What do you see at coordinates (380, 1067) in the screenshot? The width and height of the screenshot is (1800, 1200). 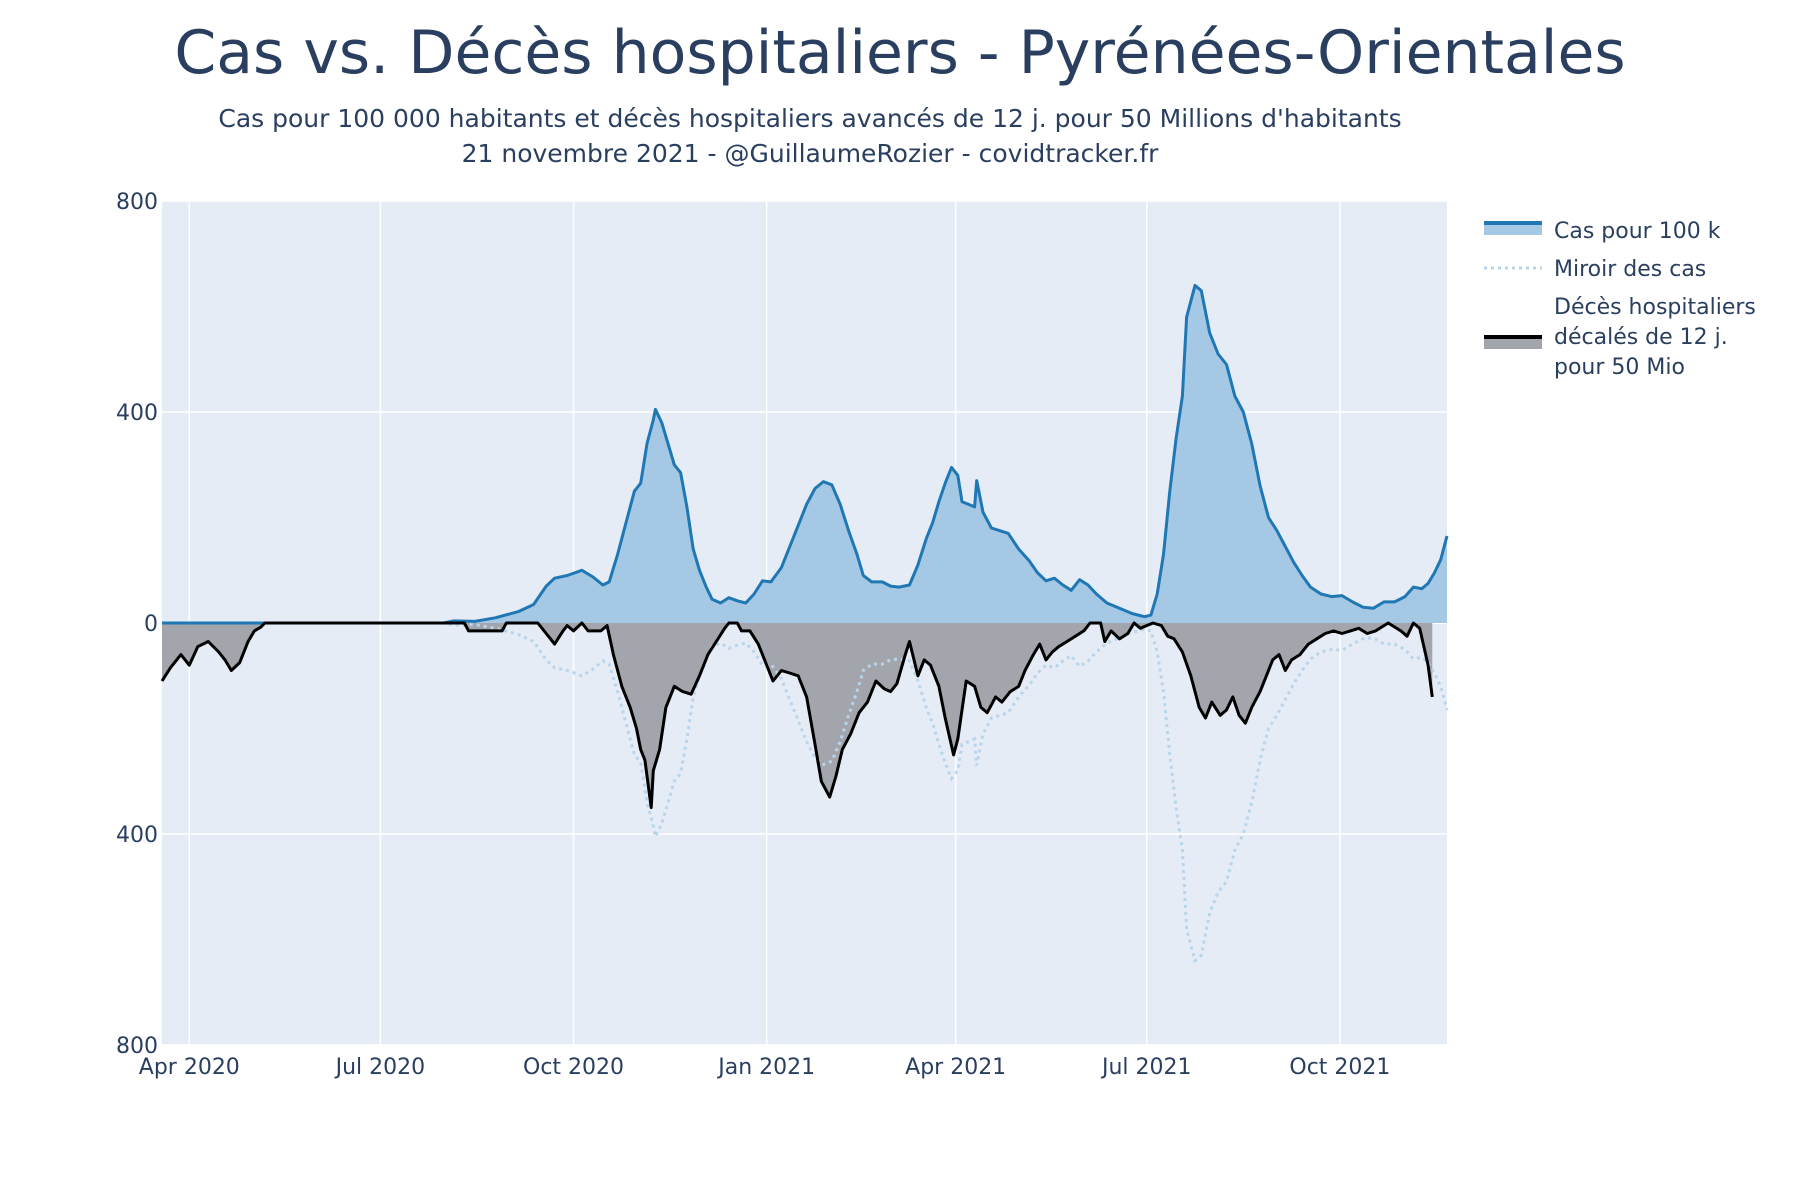 I see `x-tick-label: Jul 2020` at bounding box center [380, 1067].